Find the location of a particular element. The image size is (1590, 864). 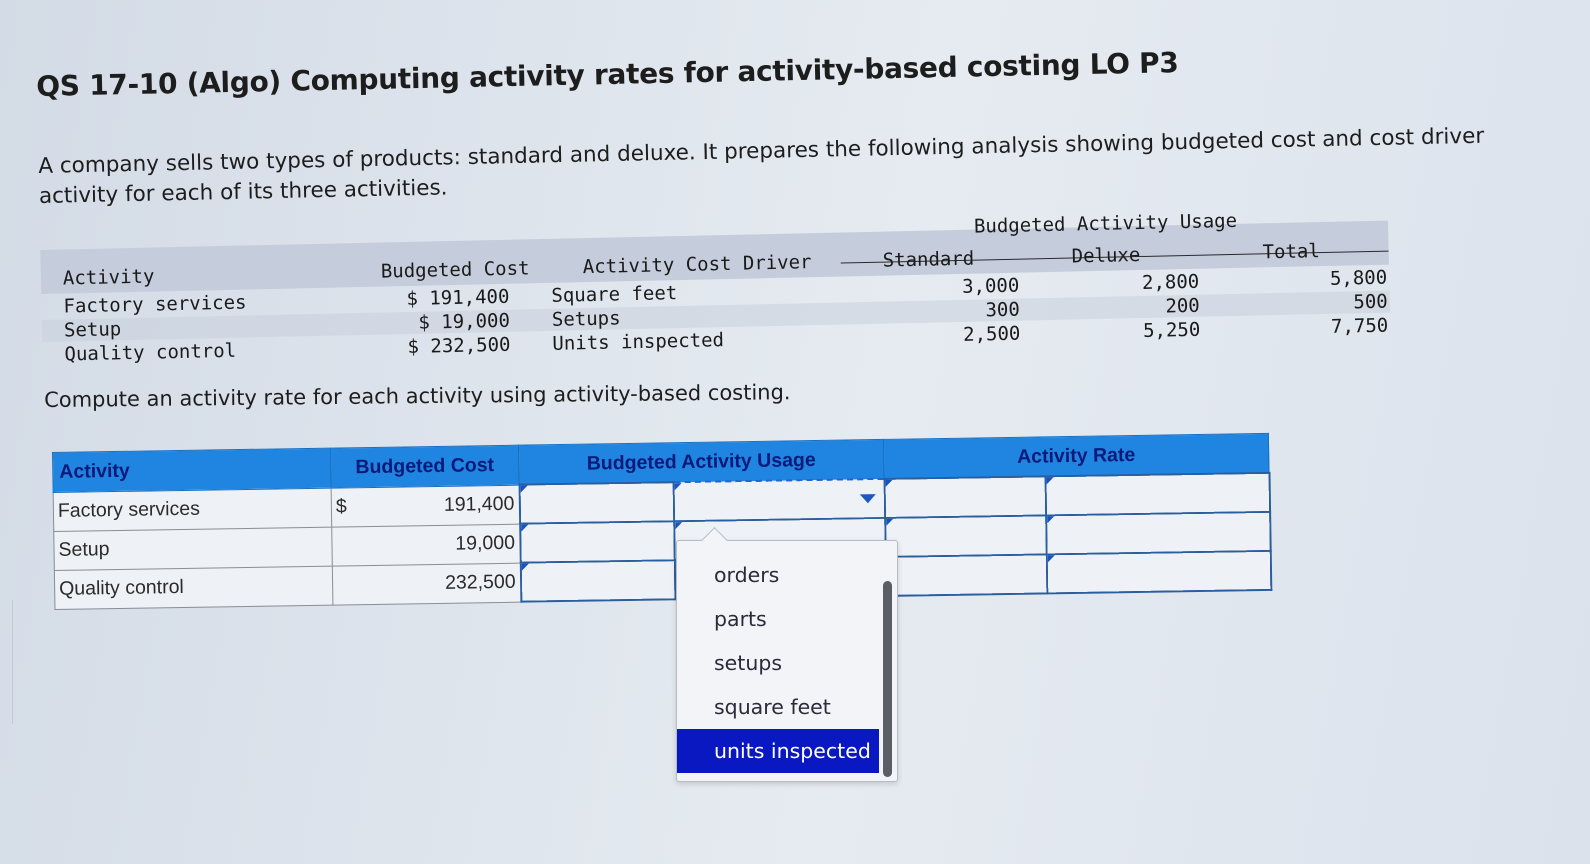

dropdown-option-orders: orders is located at coordinates (747, 575).